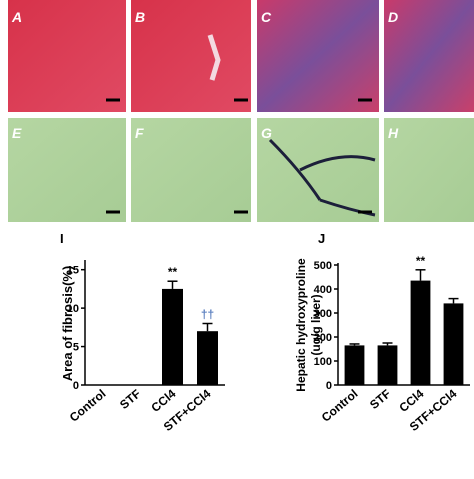 This screenshot has height=479, width=474. I want to click on vessel, so click(214, 57).